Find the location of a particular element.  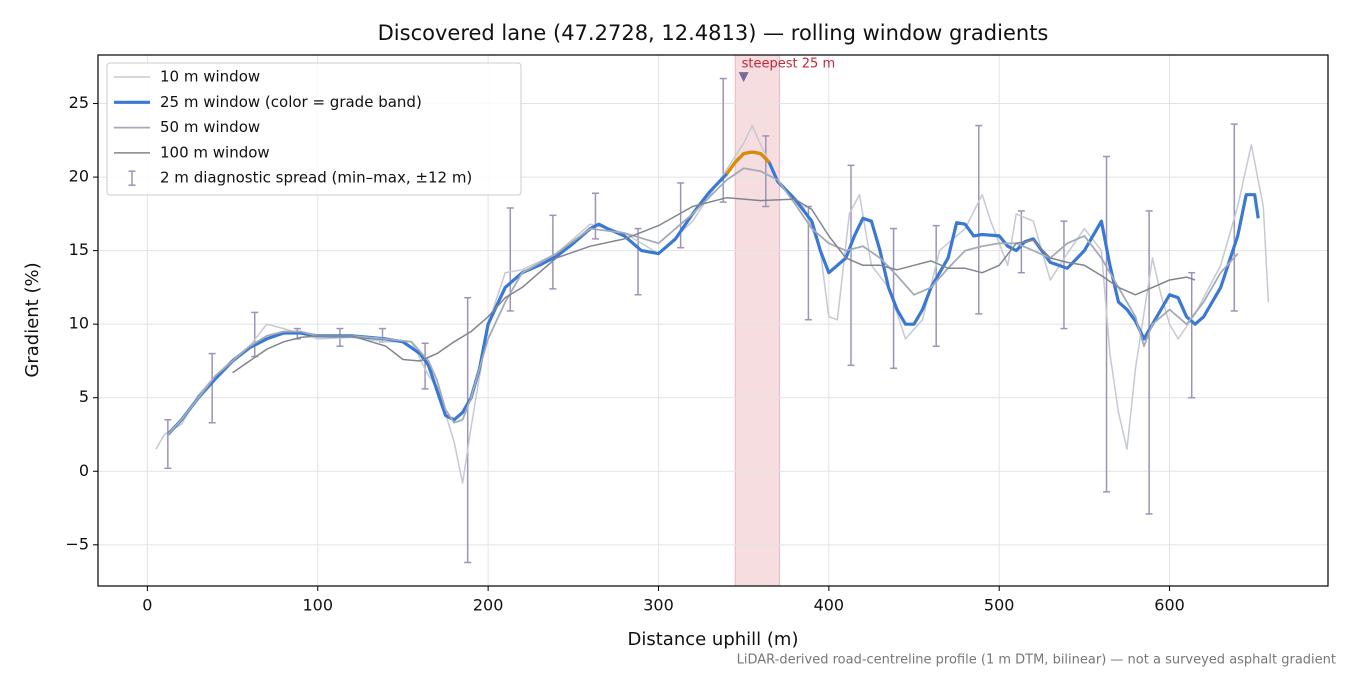

legend-label: 2 m diagnostic spread (min–max, ±12 m) is located at coordinates (316, 178).